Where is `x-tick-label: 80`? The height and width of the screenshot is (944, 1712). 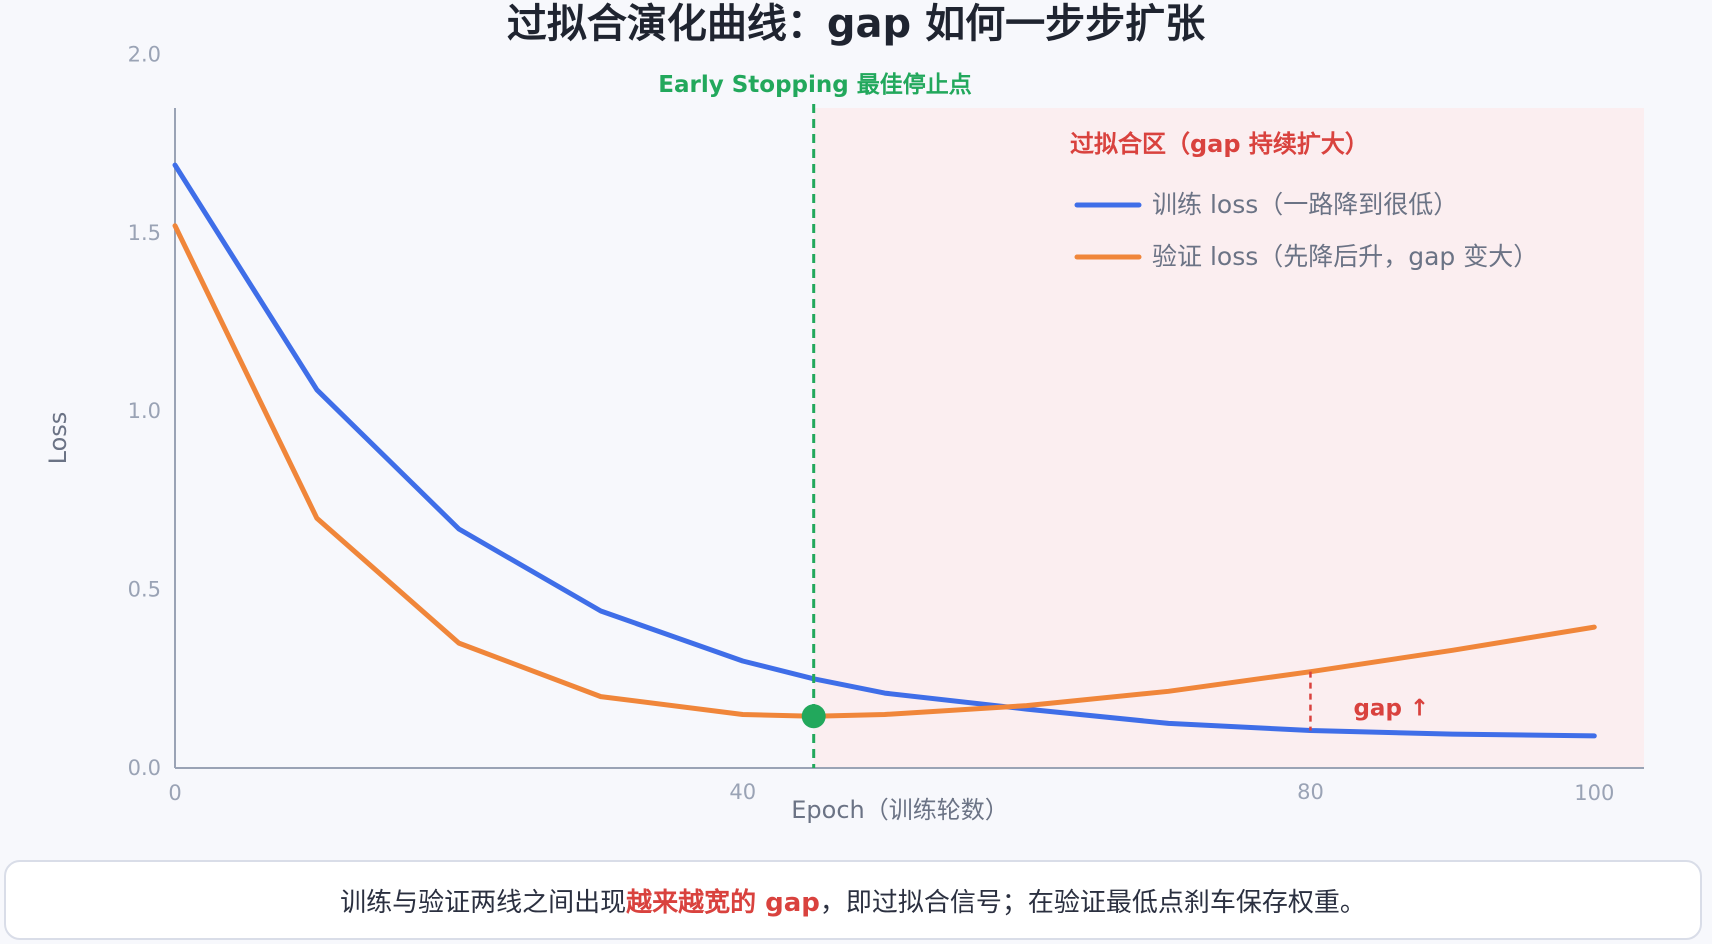 x-tick-label: 80 is located at coordinates (1310, 792).